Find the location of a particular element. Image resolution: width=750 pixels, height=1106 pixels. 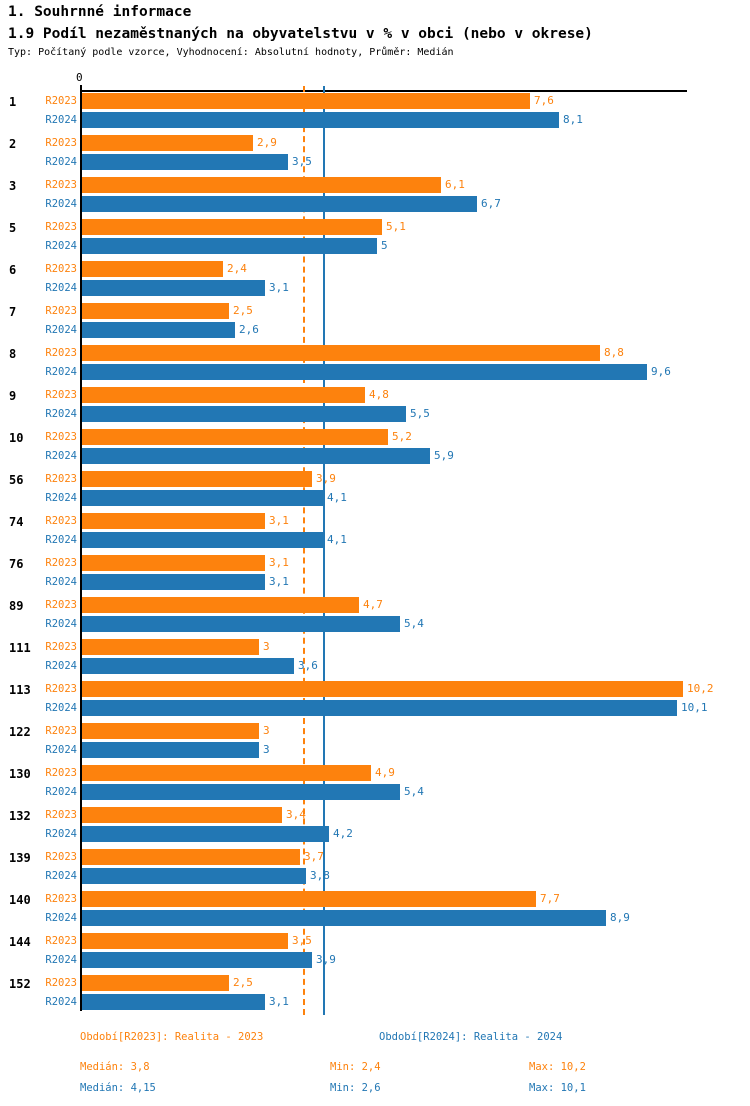

median-line-r2023 is located at coordinates (303, 550).